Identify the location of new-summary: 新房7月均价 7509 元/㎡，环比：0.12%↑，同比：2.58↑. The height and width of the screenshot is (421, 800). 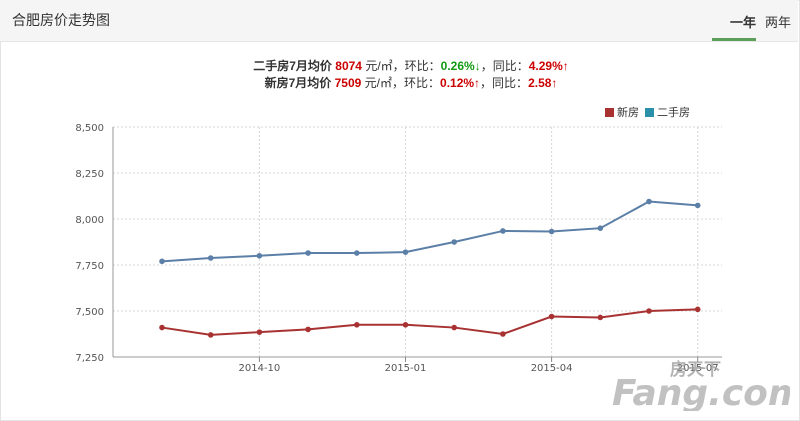
(400, 82).